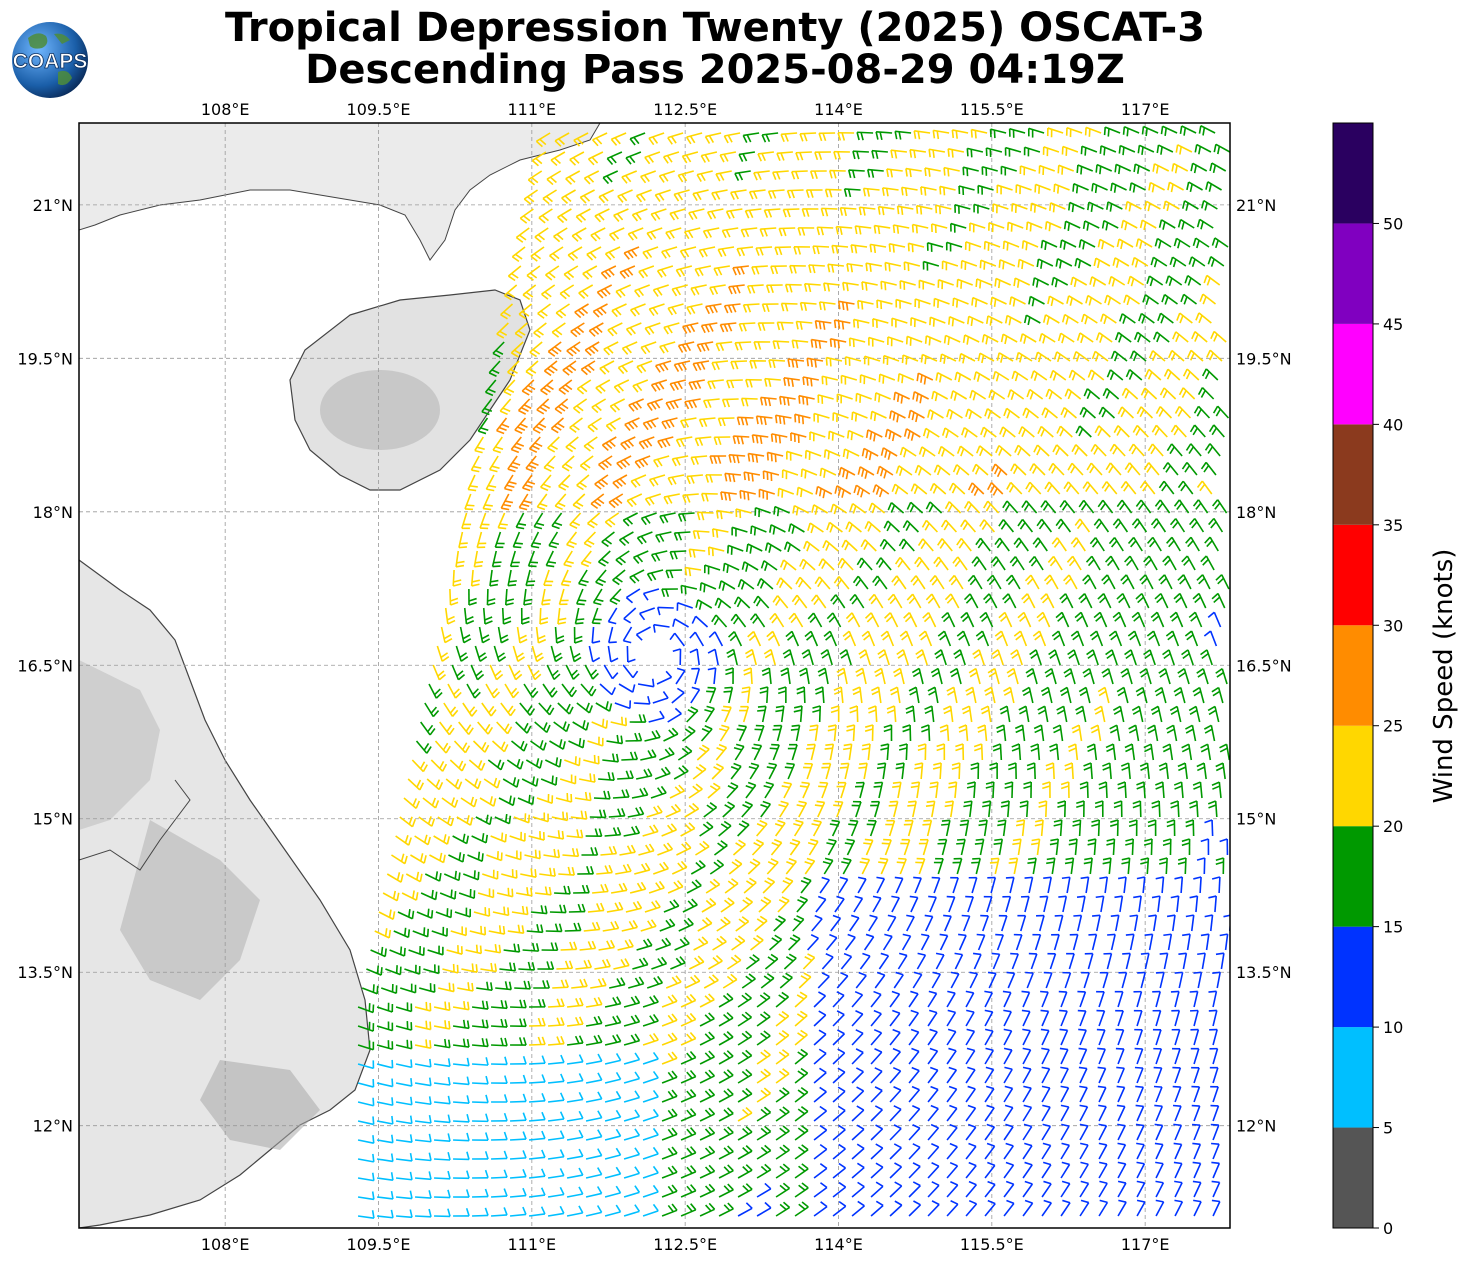  What do you see at coordinates (45, 666) in the screenshot?
I see `lat-ticks-left: 21°N 19.5°N 18°N 16.5°N 15°N 13.5°N 12°N` at bounding box center [45, 666].